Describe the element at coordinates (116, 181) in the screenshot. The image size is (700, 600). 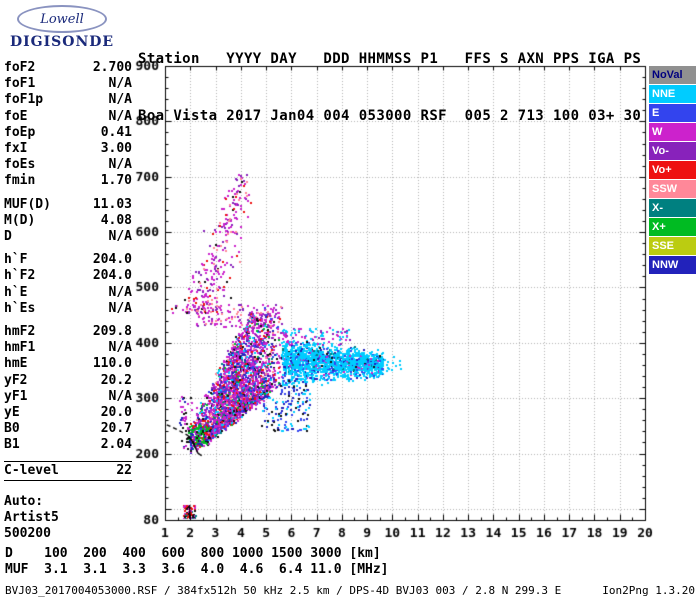
I see `parameter-value: 1.70` at that location.